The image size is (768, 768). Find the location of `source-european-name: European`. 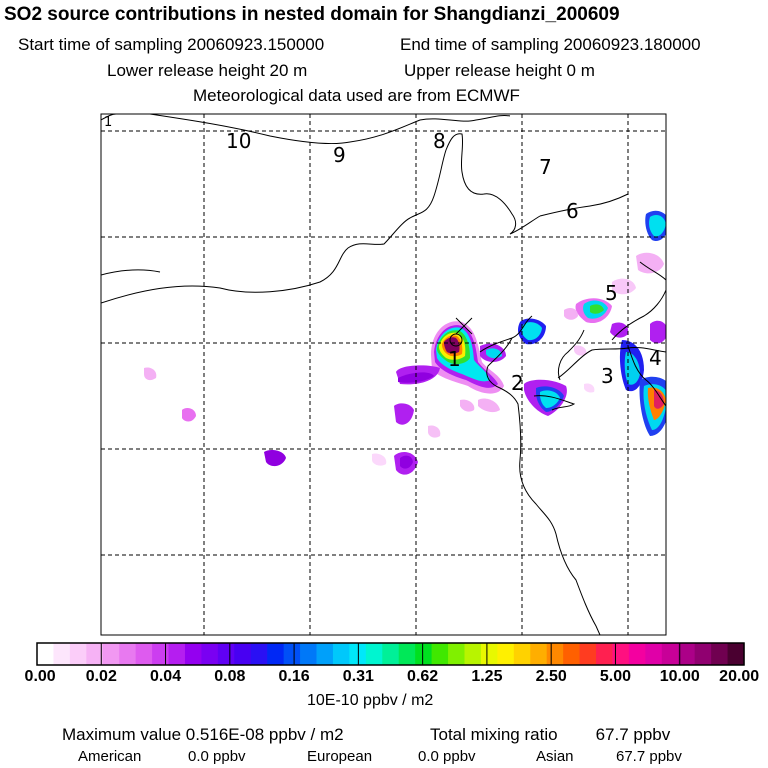

source-european-name: European is located at coordinates (340, 756).